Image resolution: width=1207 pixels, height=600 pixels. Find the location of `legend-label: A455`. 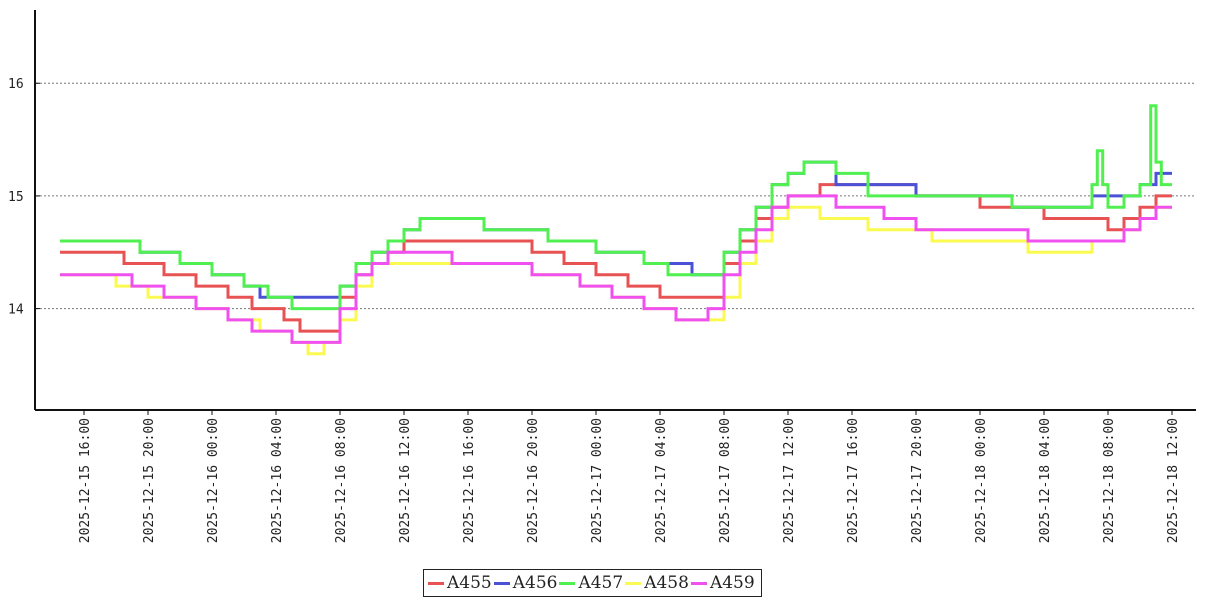

legend-label: A455 is located at coordinates (469, 583).